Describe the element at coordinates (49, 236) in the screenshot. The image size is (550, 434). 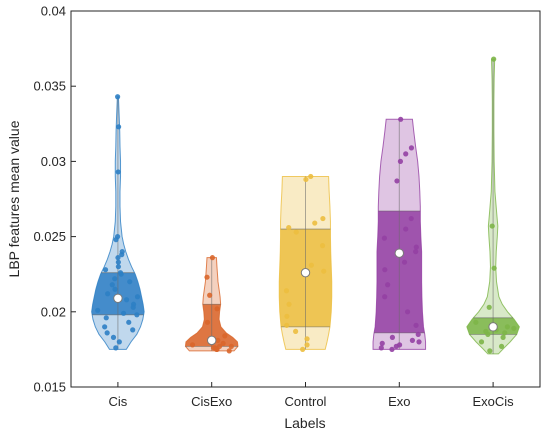
I see `y-tick-label: 0.025` at that location.